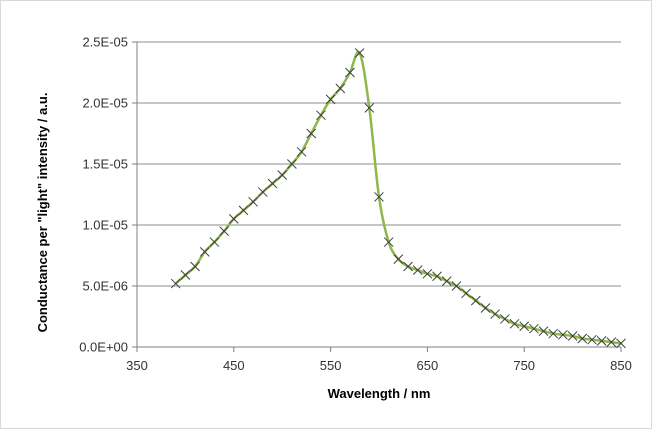 The width and height of the screenshot is (652, 429). I want to click on y-tick-label-0: 0.0E+00, so click(103, 347).